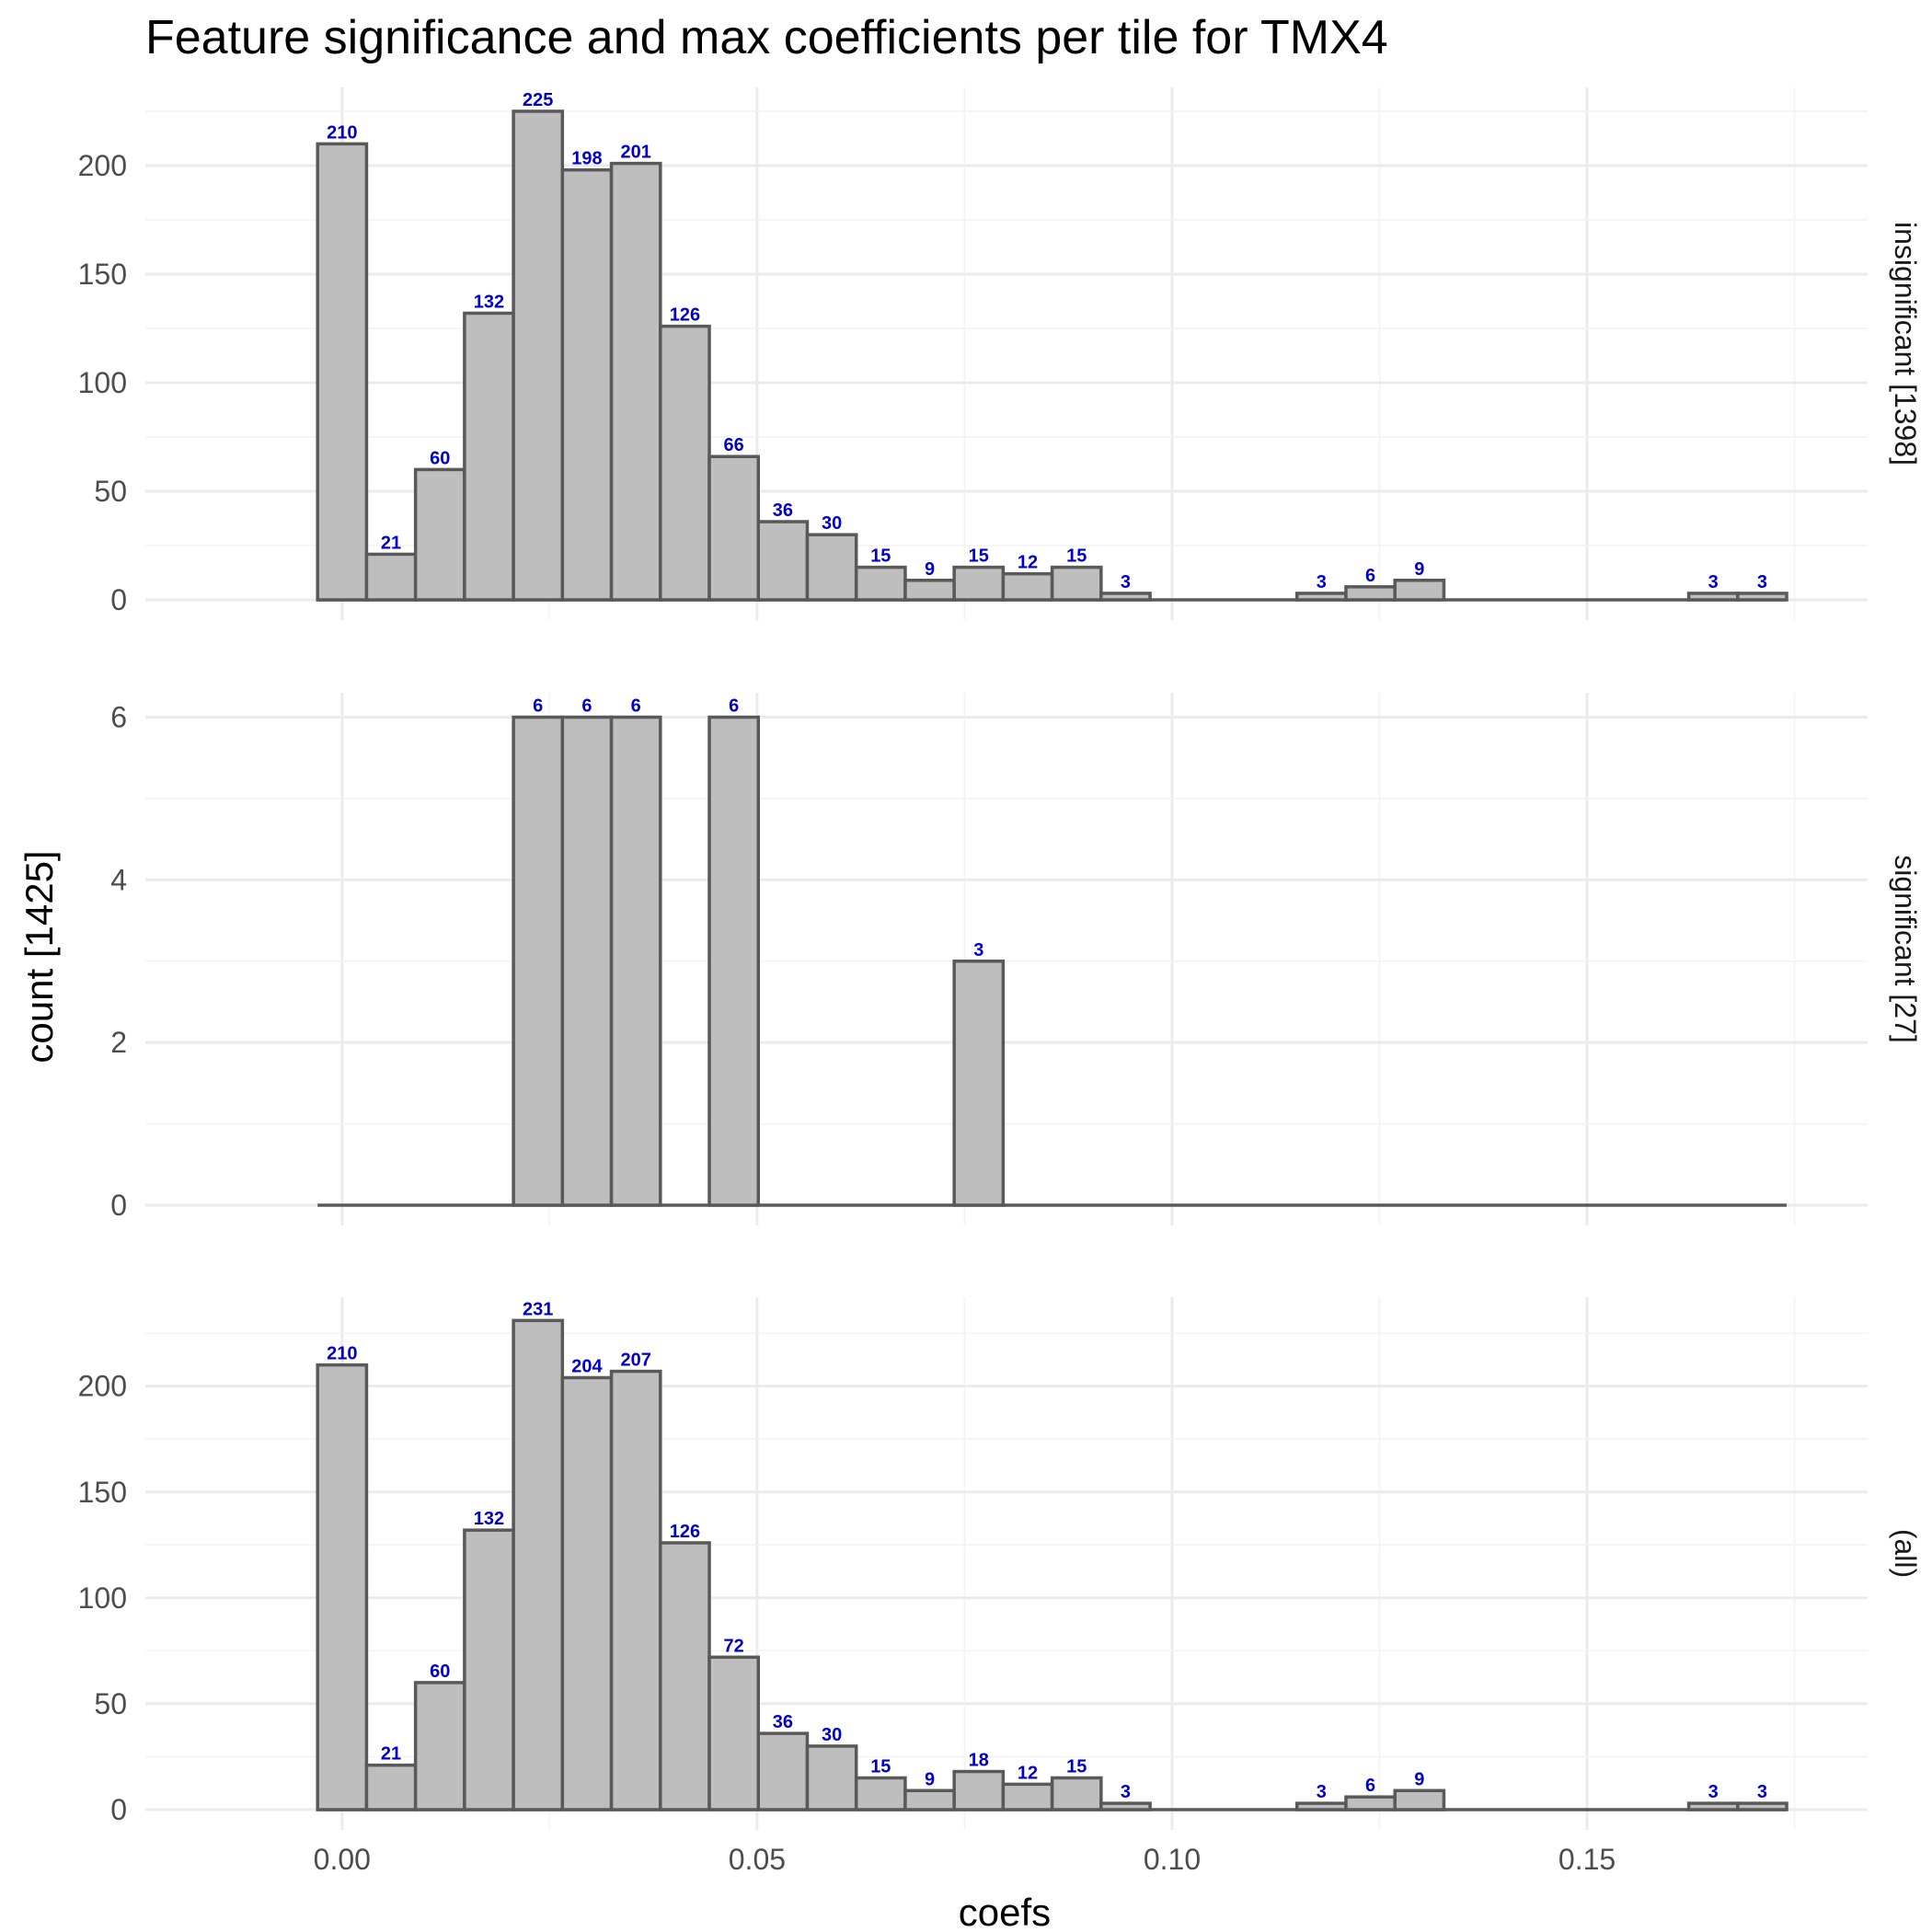  Describe the element at coordinates (734, 1646) in the screenshot. I see `bar-count-label: 72` at that location.